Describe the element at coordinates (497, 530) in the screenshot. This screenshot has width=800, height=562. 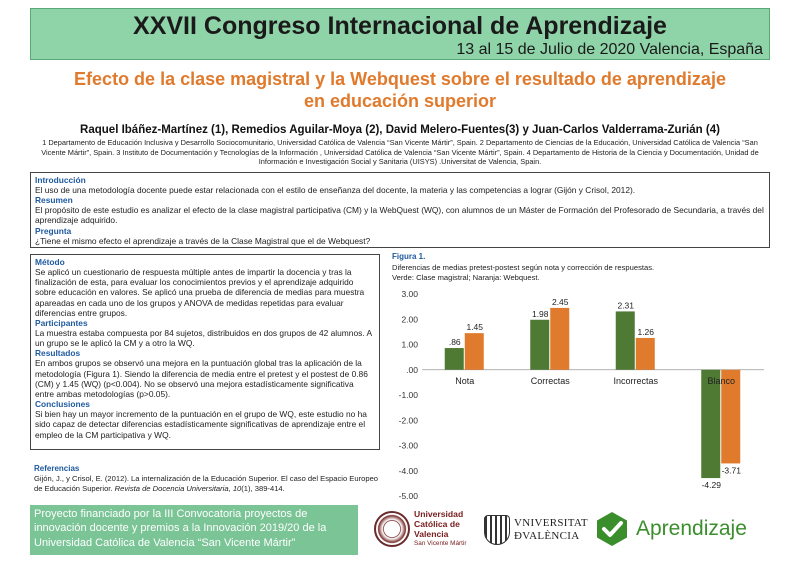
I see `uv-seal-icon` at that location.